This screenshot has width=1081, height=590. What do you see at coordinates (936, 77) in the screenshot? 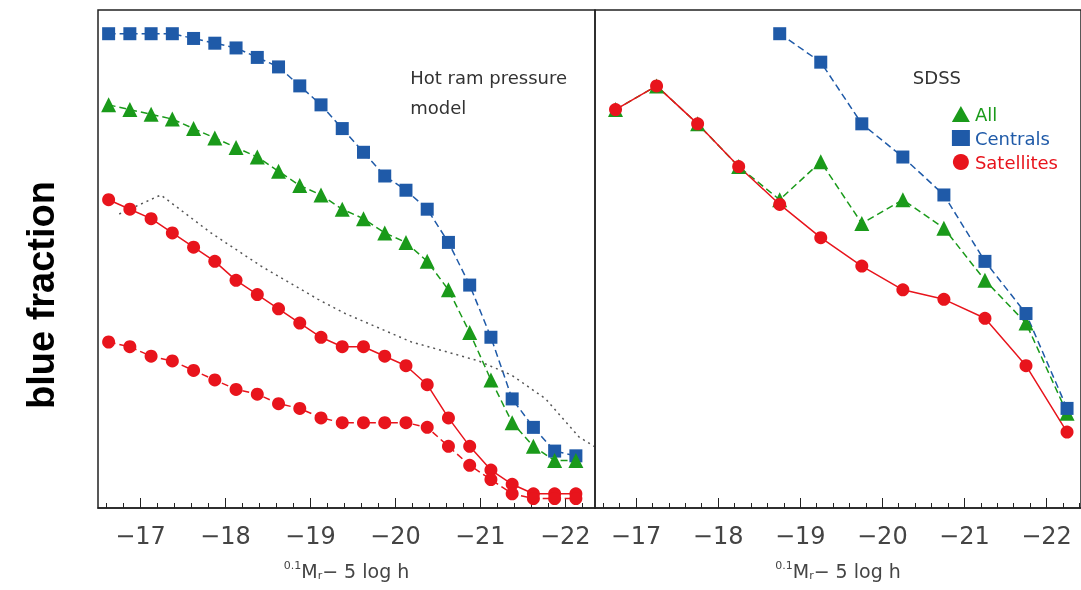
I see `annotation: SDSS` at bounding box center [936, 77].